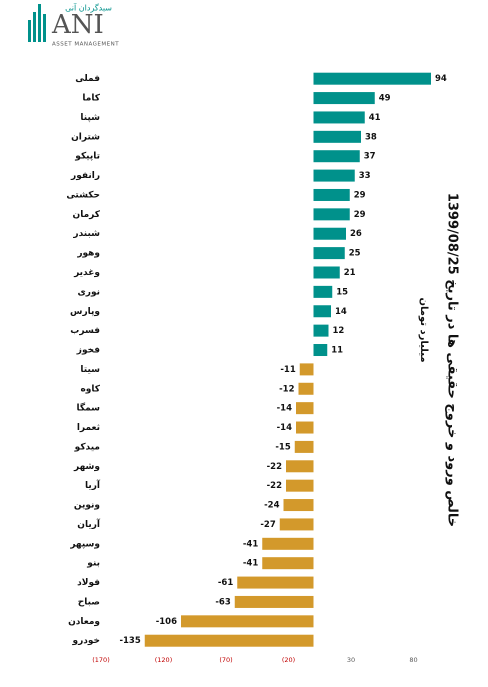  Describe the element at coordinates (100, 660) in the screenshot. I see `x-tick-label: (170)` at that location.